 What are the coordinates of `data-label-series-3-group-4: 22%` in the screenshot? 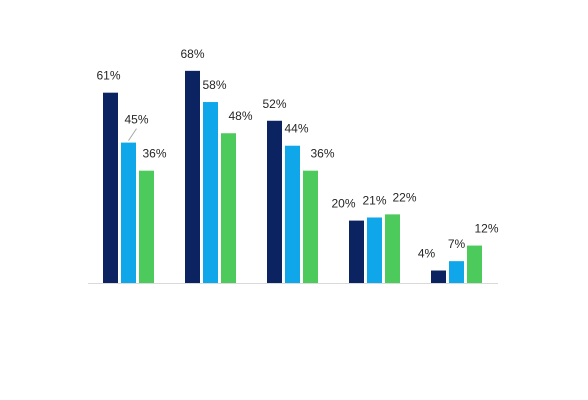 It's located at (404, 197).